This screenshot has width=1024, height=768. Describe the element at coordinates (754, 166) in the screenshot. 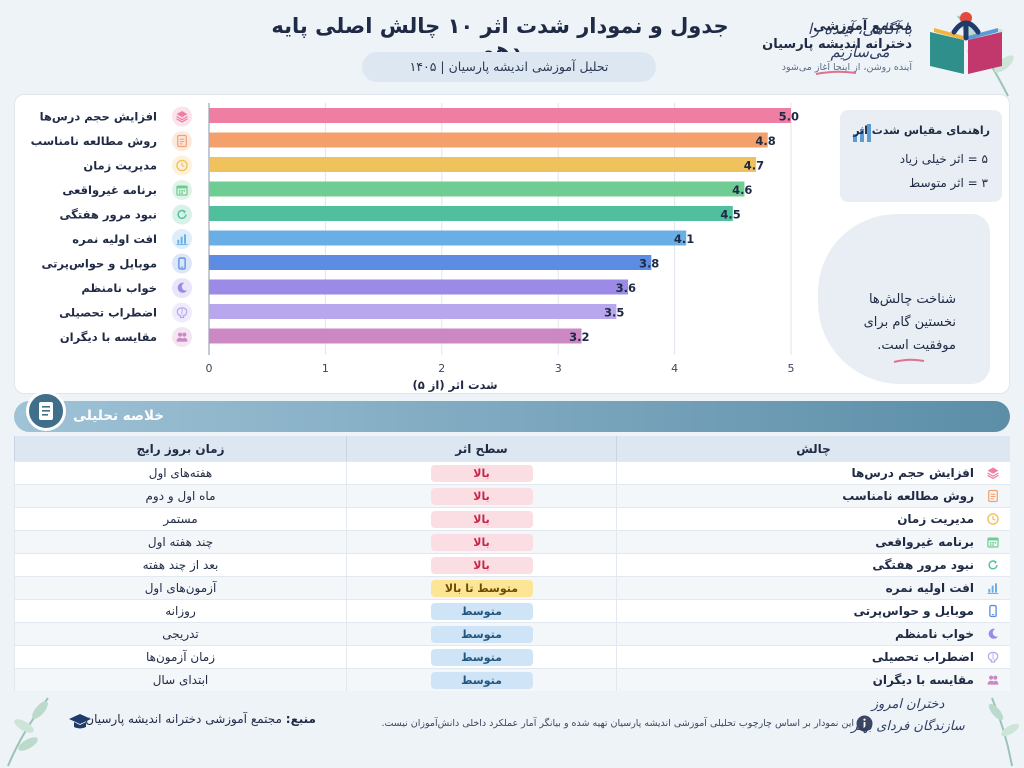

I see `bar-value-label: 4.7` at that location.